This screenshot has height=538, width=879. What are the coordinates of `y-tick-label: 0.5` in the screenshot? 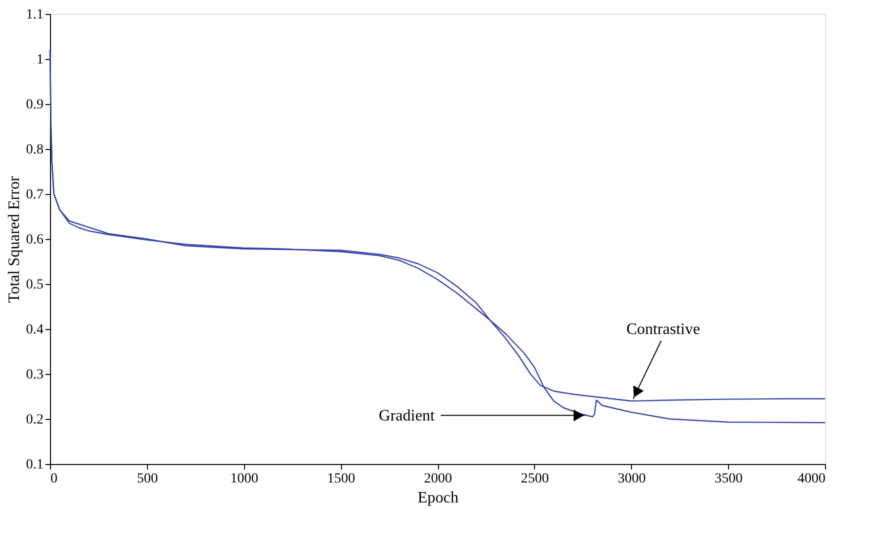 It's located at (35, 285).